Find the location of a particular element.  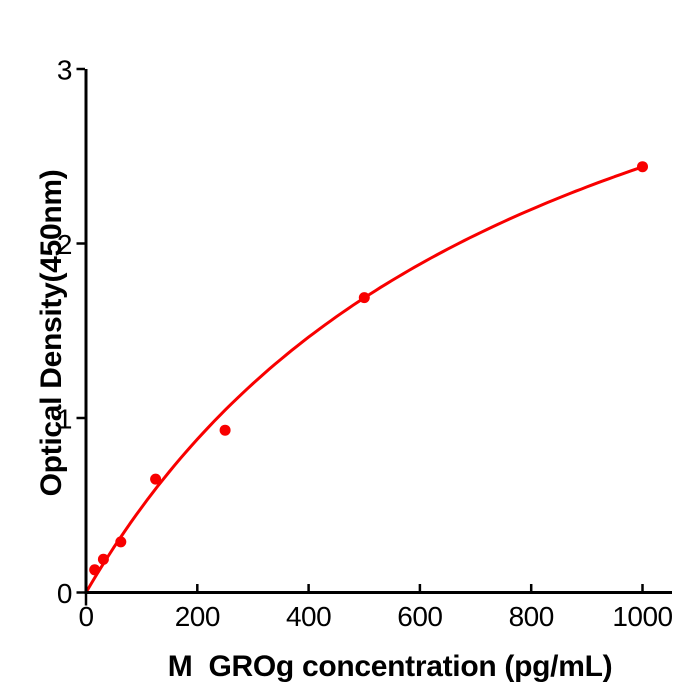

y-tick-label: 3 is located at coordinates (64, 70).